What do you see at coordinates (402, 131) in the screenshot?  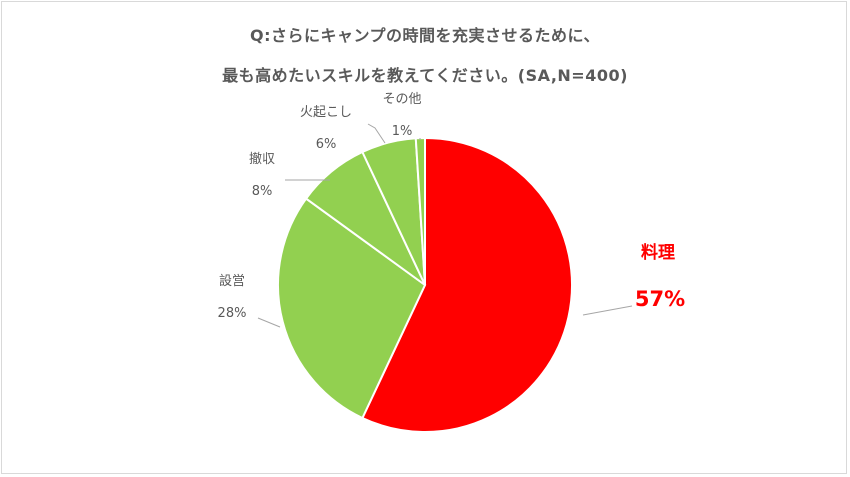 I see `slice-value-4: 1%` at bounding box center [402, 131].